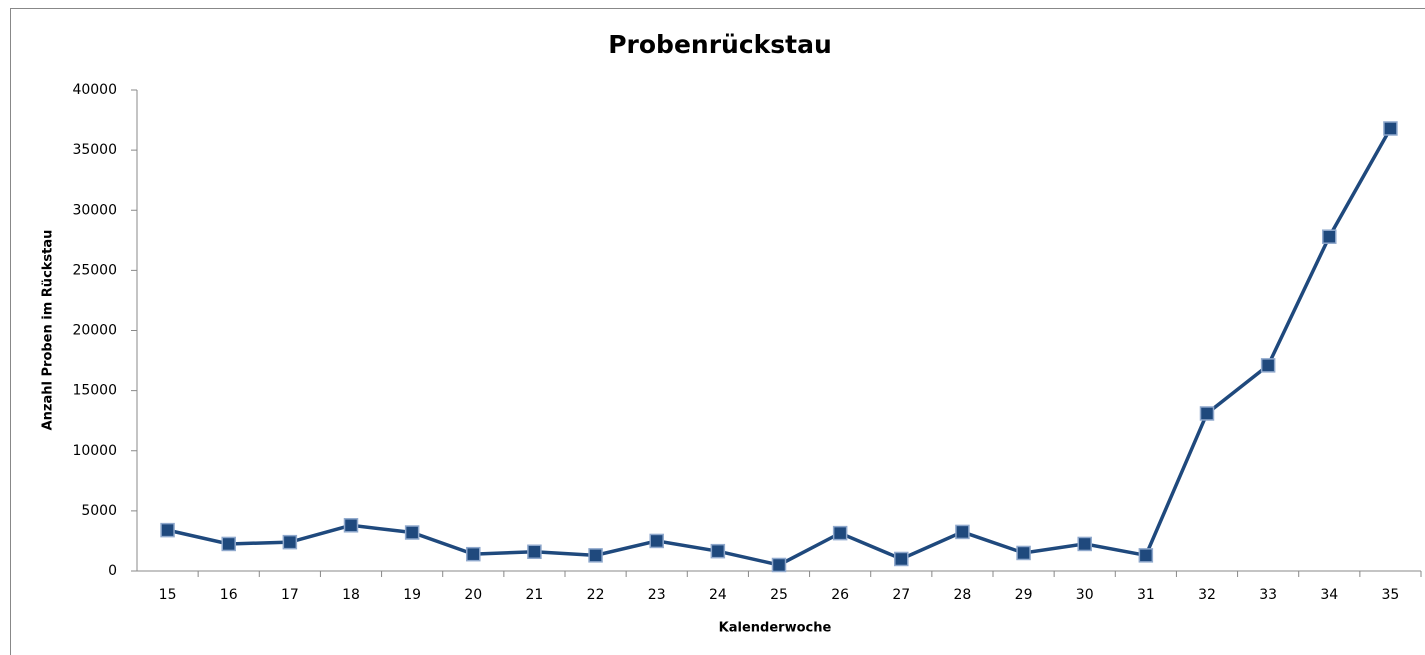  Describe the element at coordinates (94, 150) in the screenshot. I see `y-tick-label: 35000` at that location.